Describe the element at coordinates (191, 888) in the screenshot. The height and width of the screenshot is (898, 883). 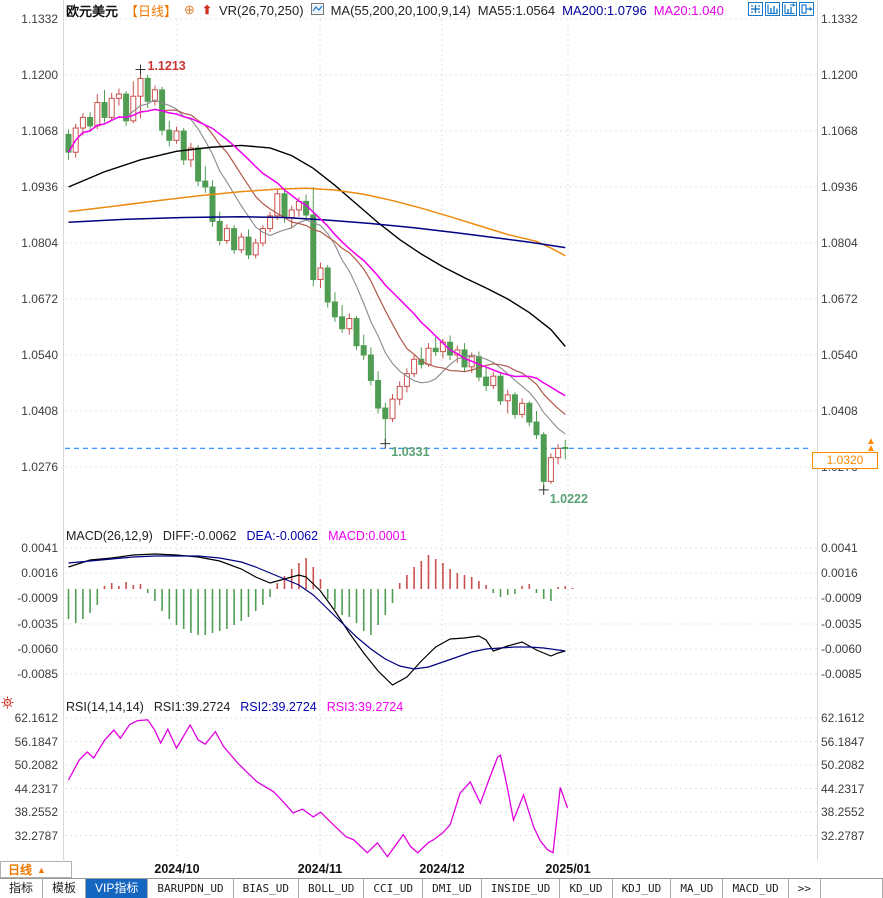
I see `tab-BARUPDN_UD: BARUPDN_UD` at that location.